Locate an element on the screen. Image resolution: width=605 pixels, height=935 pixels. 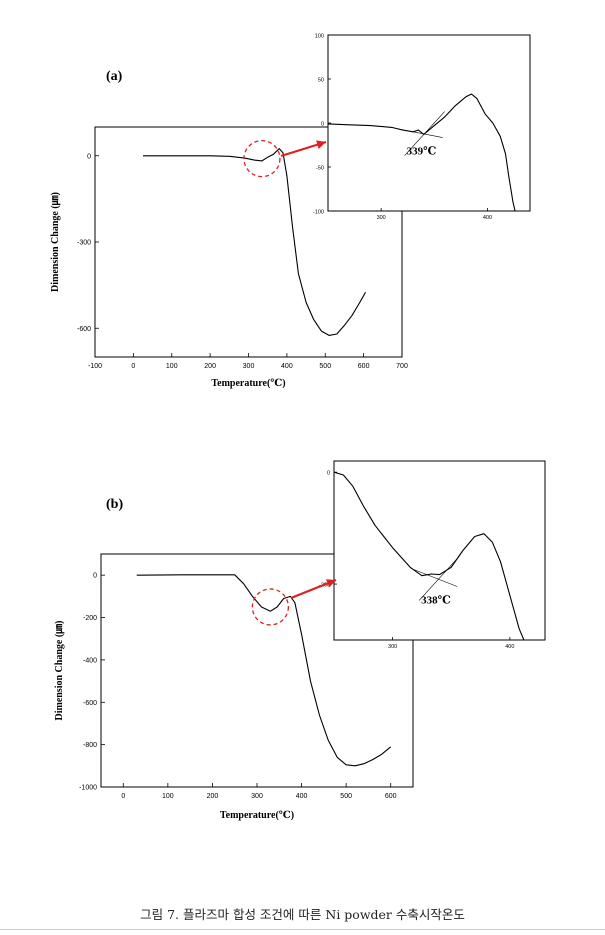
b-main-xtick-label: 300 is located at coordinates (257, 796).